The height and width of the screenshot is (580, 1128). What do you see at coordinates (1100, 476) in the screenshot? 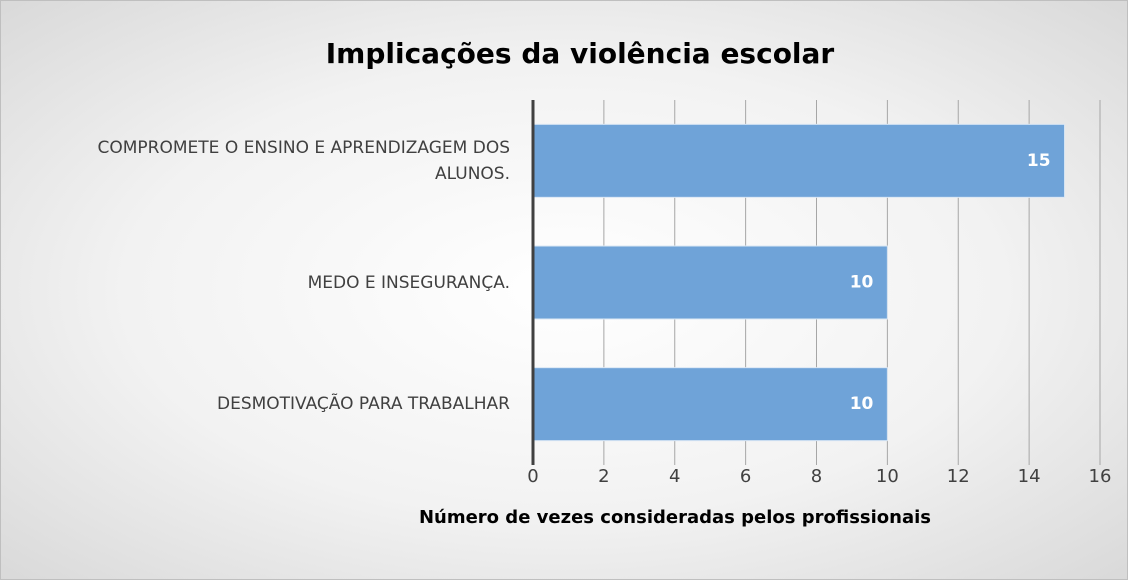
I see `x-tick-label: 16` at bounding box center [1100, 476].